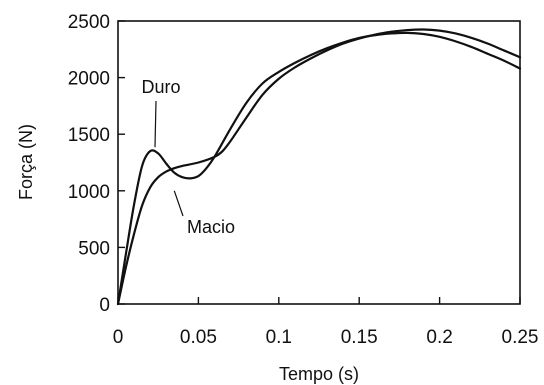 The width and height of the screenshot is (544, 385). What do you see at coordinates (198, 337) in the screenshot?
I see `x-tick-label: 0.05` at bounding box center [198, 337].